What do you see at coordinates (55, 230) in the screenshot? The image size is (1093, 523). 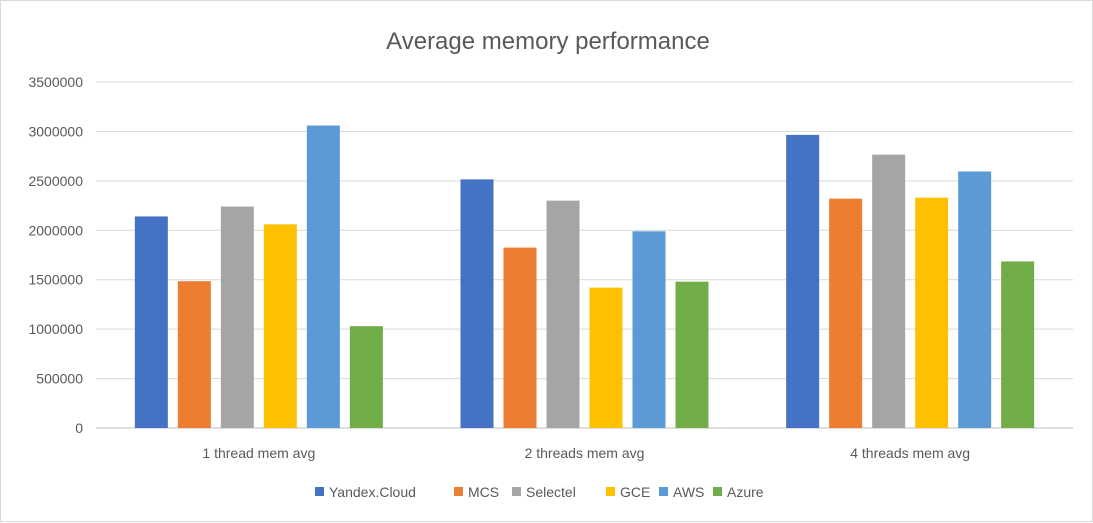 I see `y-tick-label: 2000000` at bounding box center [55, 230].